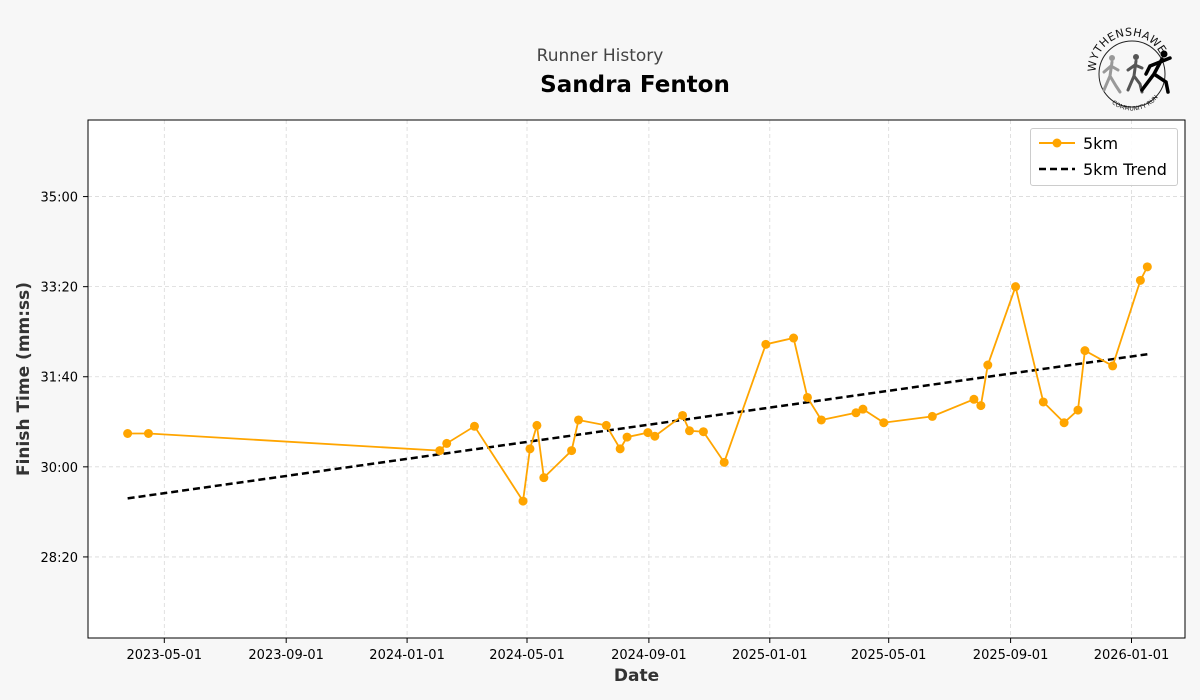 This screenshot has height=700, width=1200. What do you see at coordinates (24, 379) in the screenshot?
I see `y-axis-label: Finish Time (mm:ss)` at bounding box center [24, 379].